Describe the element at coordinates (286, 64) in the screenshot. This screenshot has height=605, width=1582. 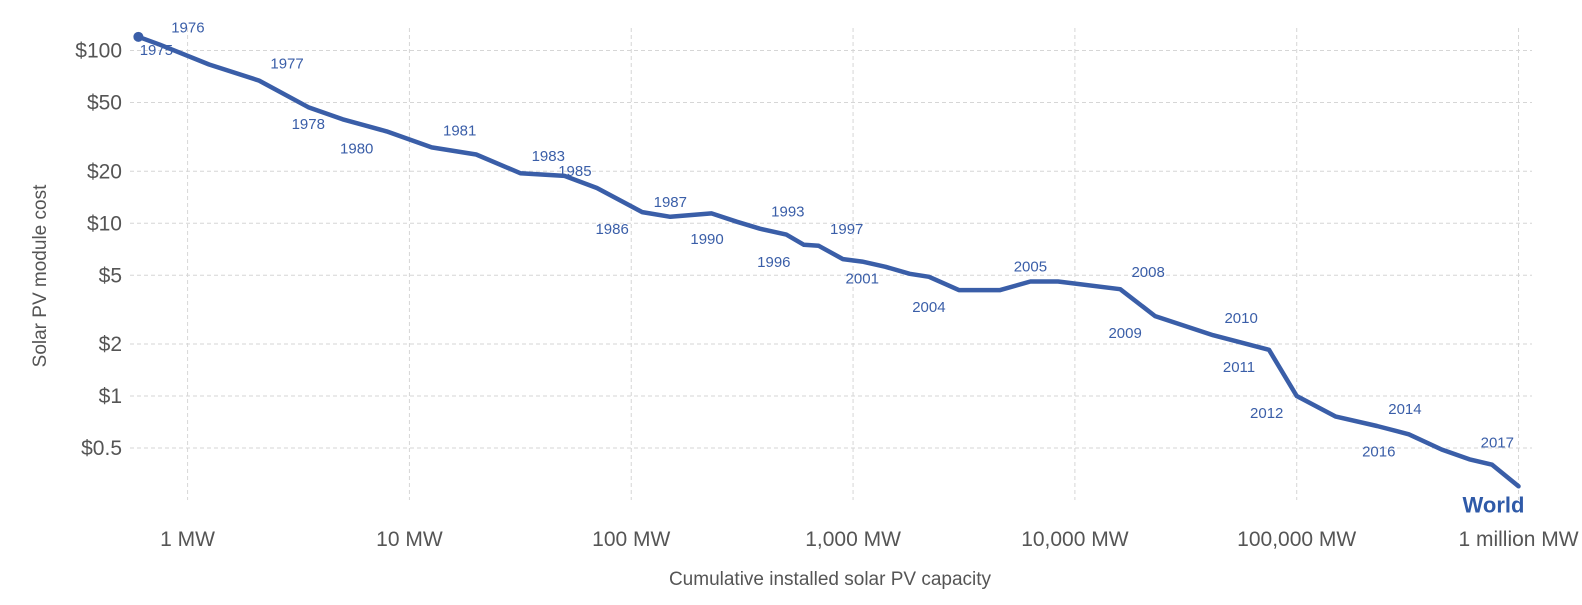
I see `year-label: 1977` at that location.